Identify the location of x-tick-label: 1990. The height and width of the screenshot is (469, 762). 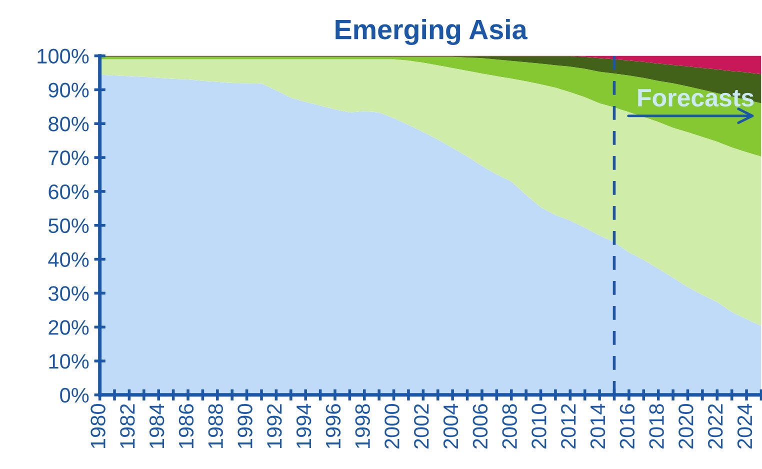
(245, 426).